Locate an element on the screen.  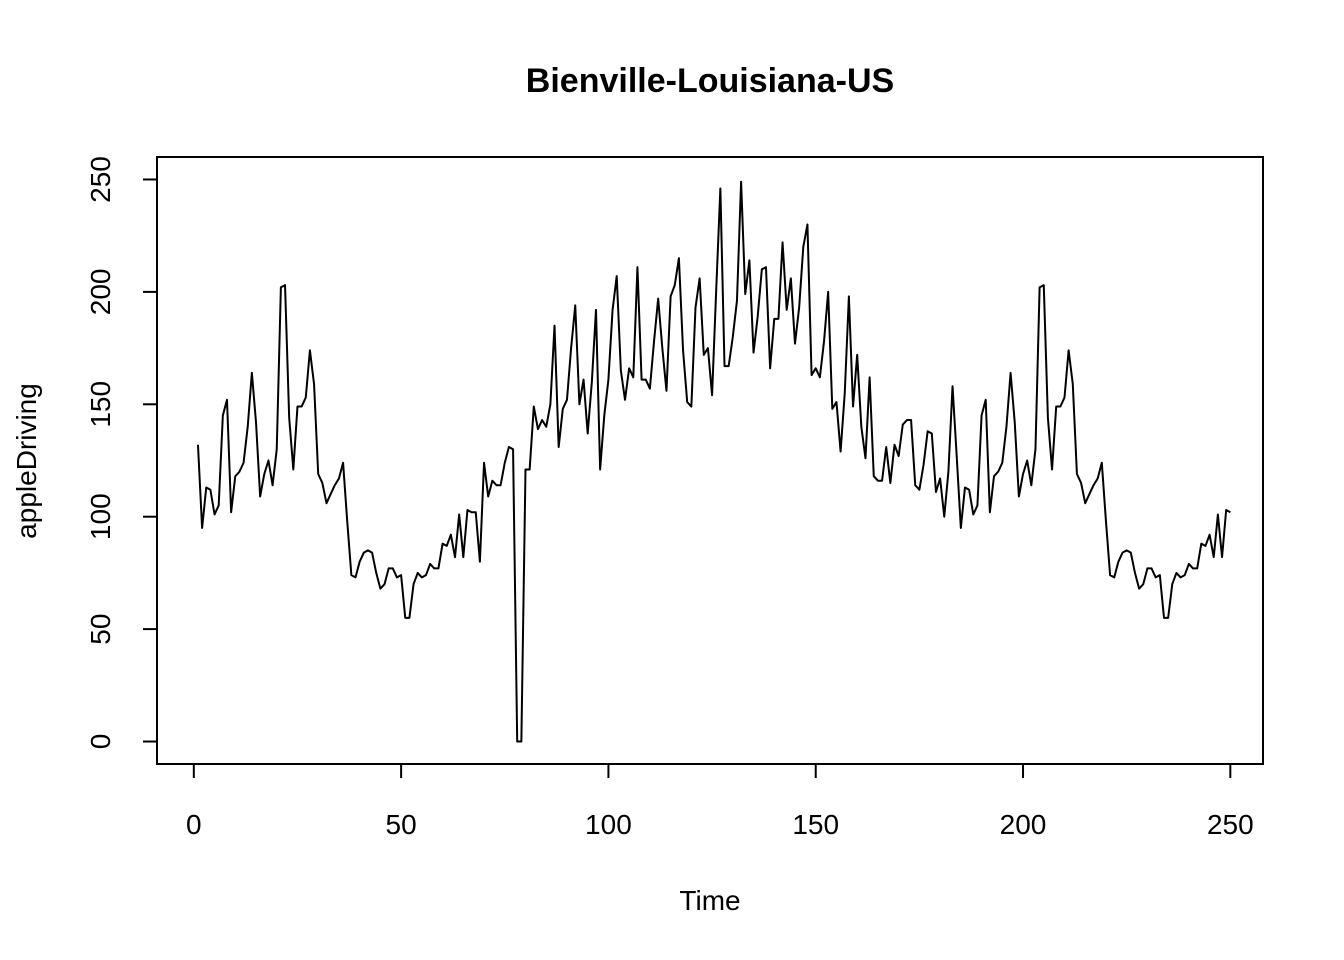
y-tick-label: 50 is located at coordinates (100, 629).